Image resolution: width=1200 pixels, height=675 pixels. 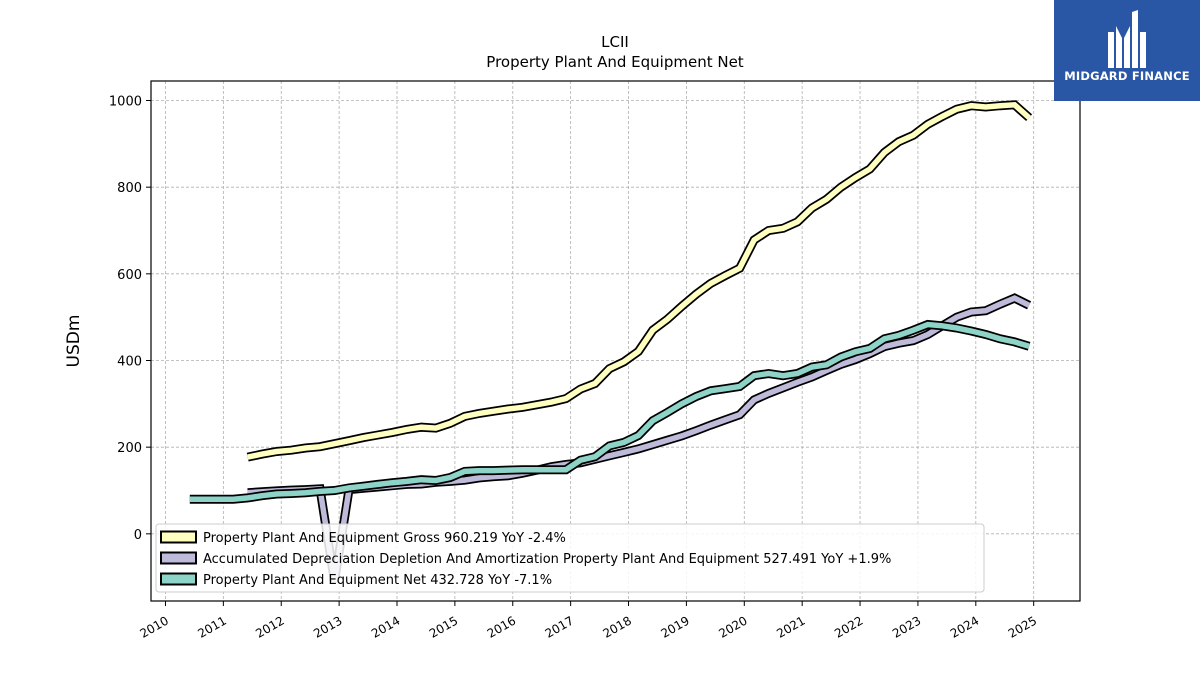 I want to click on x-tick-label: 2013, so click(x=327, y=626).